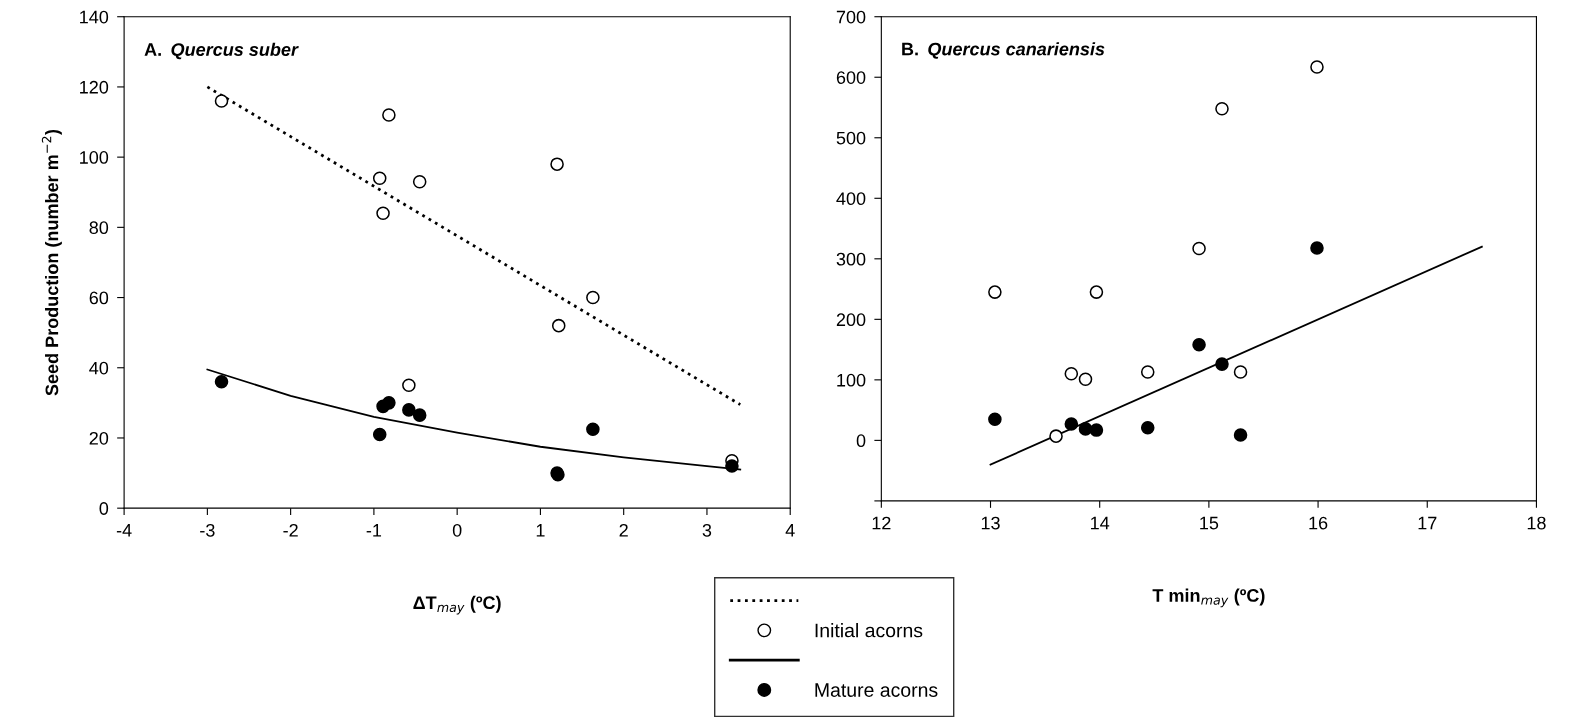 This screenshot has height=727, width=1571. Describe the element at coordinates (374, 530) in the screenshot. I see `x-tick-label: -1` at that location.